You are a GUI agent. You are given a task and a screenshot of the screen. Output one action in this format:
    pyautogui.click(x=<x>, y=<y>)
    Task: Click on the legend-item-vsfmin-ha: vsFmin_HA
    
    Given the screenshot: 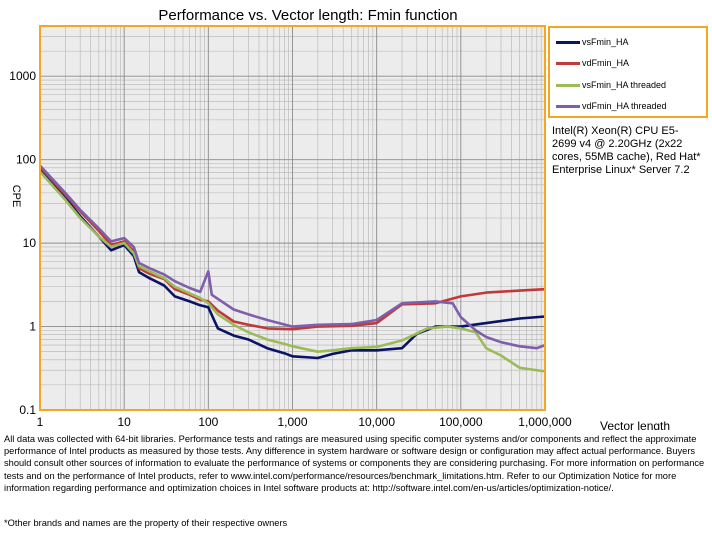 What is the action you would take?
    pyautogui.click(x=592, y=42)
    